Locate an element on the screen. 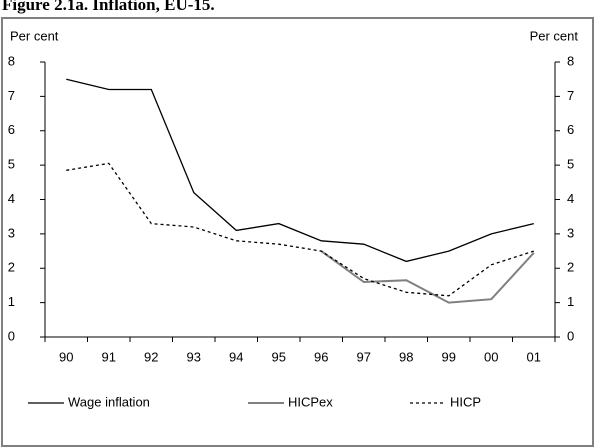 The width and height of the screenshot is (596, 448). y-axis-label: Per cent is located at coordinates (34, 35).